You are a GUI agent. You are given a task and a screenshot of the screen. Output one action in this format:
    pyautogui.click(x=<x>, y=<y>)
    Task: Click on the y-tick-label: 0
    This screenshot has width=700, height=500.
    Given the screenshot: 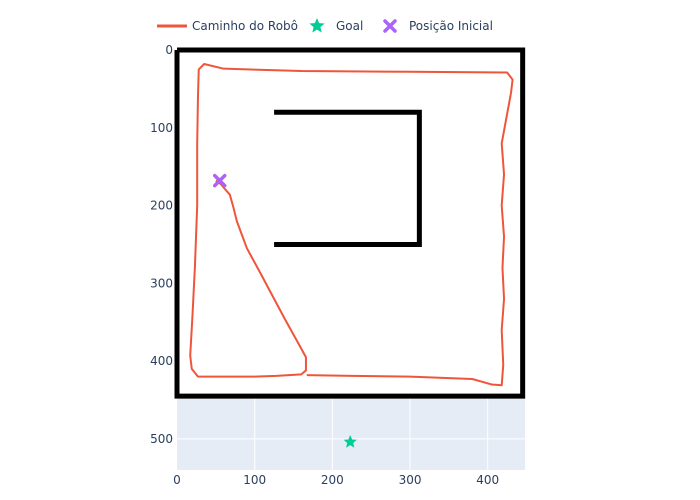 What is the action you would take?
    pyautogui.click(x=169, y=50)
    